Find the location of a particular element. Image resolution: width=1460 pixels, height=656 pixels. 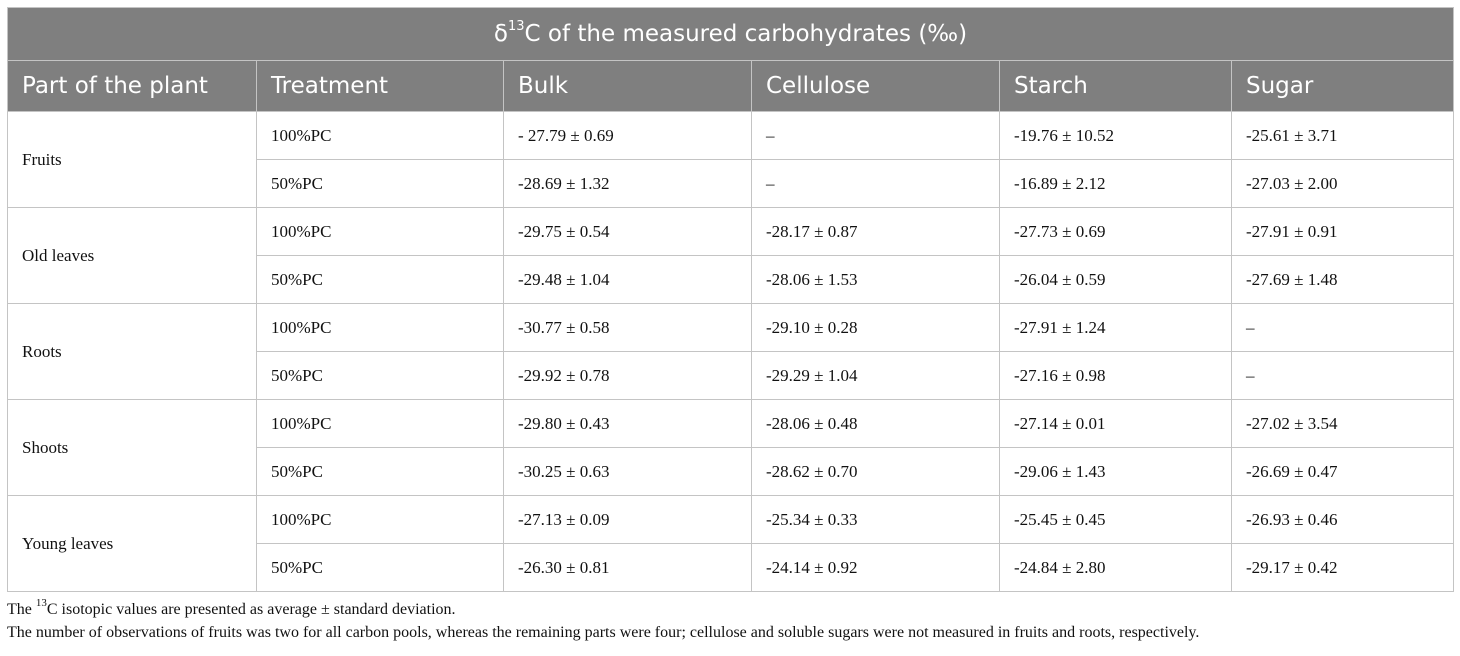

starch-cell: -24.84 ± 2.80 is located at coordinates (1115, 567).